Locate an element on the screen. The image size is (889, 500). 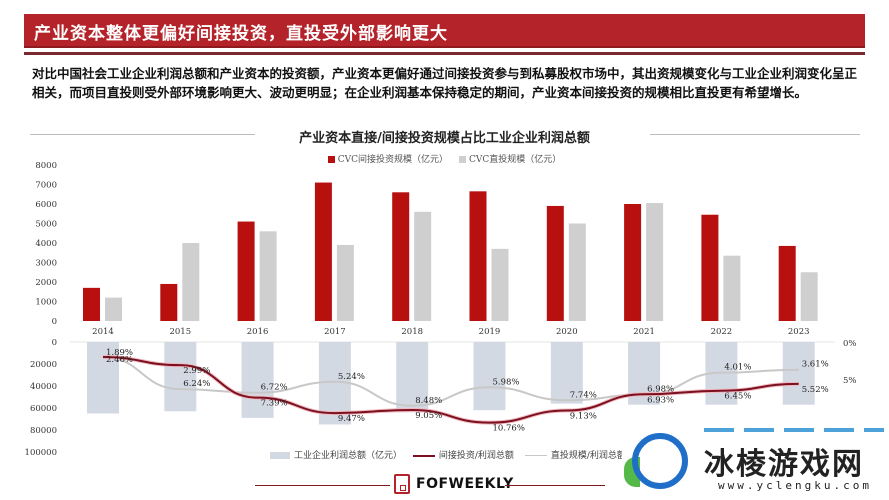
title-rule-right is located at coordinates (755, 134).